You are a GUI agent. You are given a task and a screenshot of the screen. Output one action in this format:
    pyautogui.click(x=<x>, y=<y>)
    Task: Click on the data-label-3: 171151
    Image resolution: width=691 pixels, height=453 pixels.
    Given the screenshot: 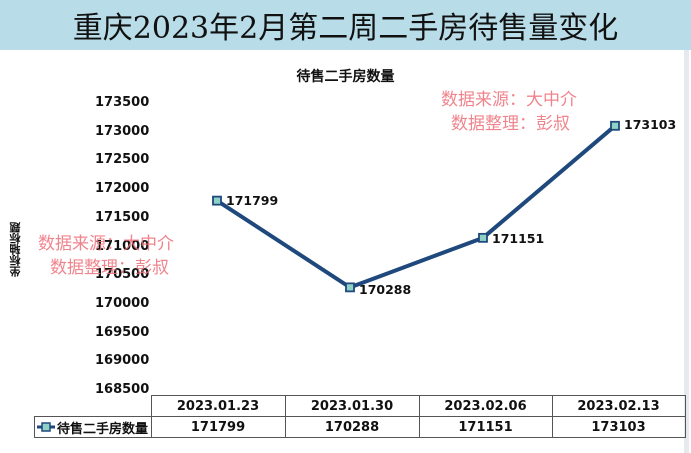 What is the action you would take?
    pyautogui.click(x=518, y=238)
    